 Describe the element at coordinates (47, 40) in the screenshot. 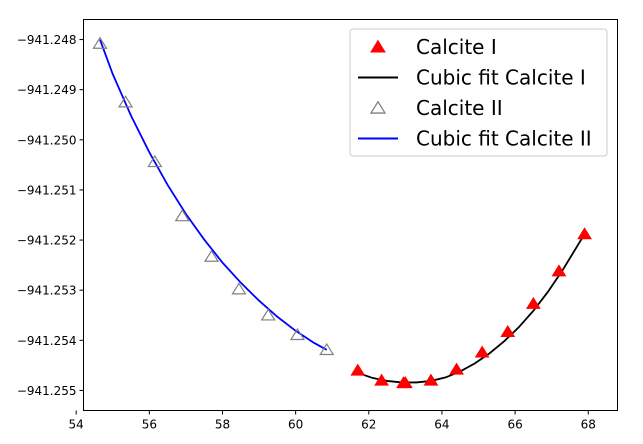

I see `y-tick-label: −941.248` at that location.